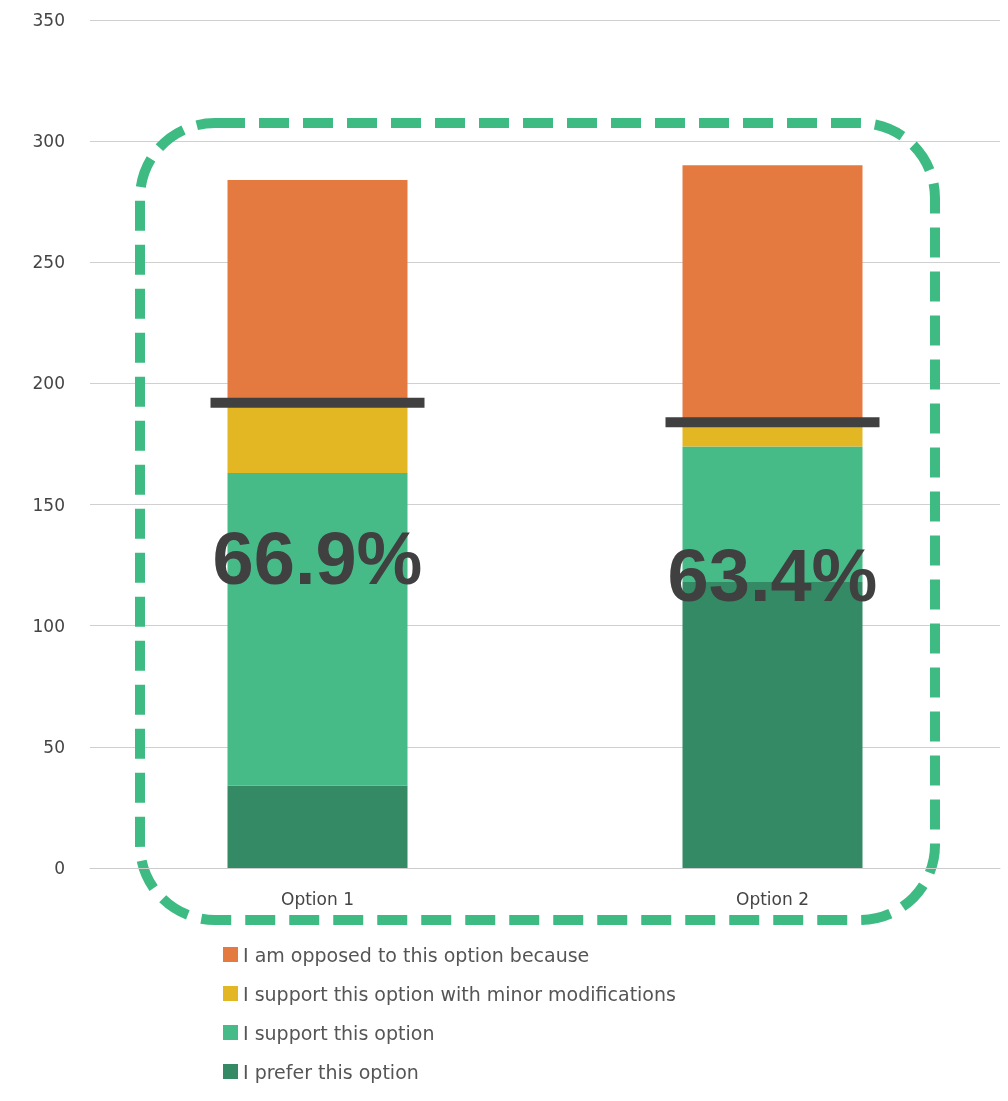 This screenshot has width=1008, height=1101. What do you see at coordinates (459, 993) in the screenshot?
I see `legend-label: I support this option with minor modifications` at bounding box center [459, 993].